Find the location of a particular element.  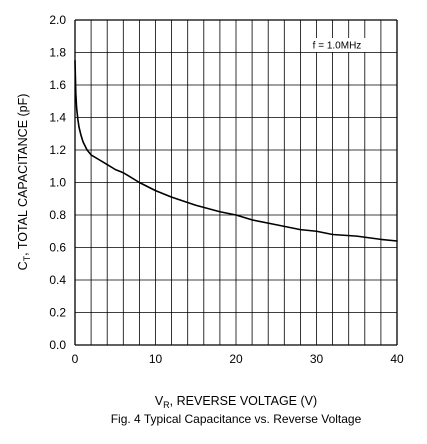

y-tick-label: 1.2 is located at coordinates (57, 150).